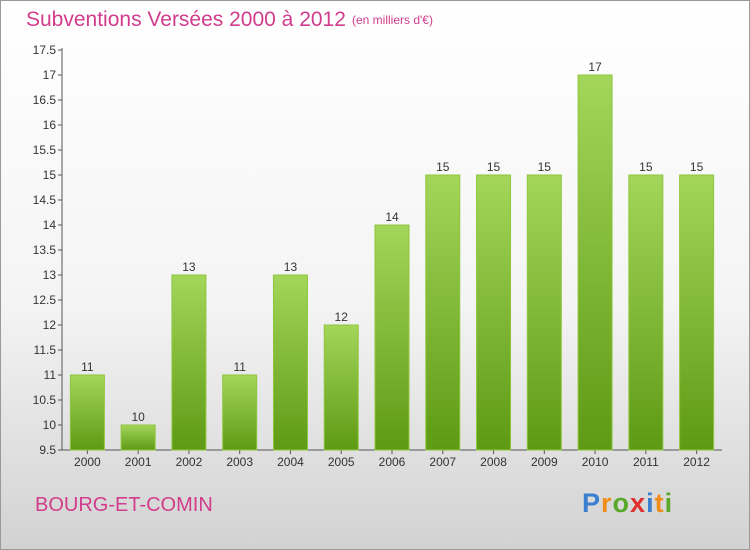  I want to click on y-tick-label: 16, so click(50, 125).